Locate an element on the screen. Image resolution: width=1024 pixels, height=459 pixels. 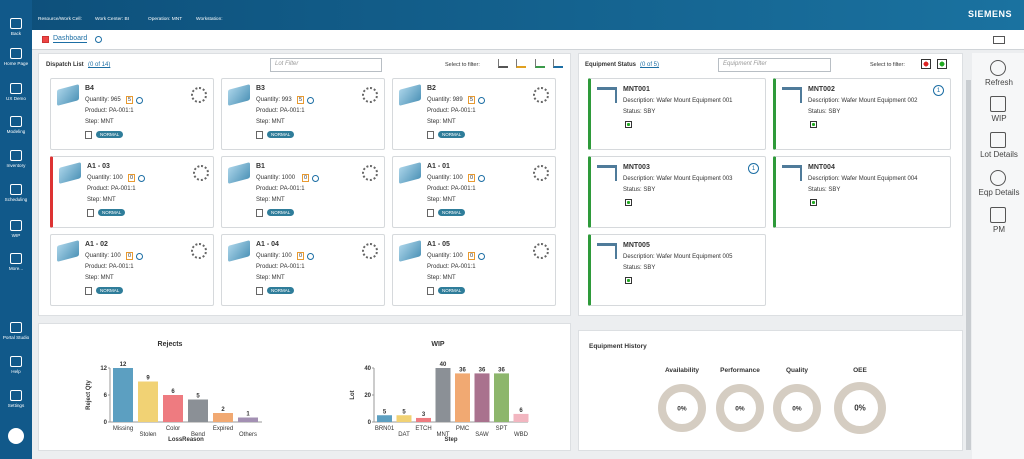
nav-label: Home Page is located at coordinates (16, 63).